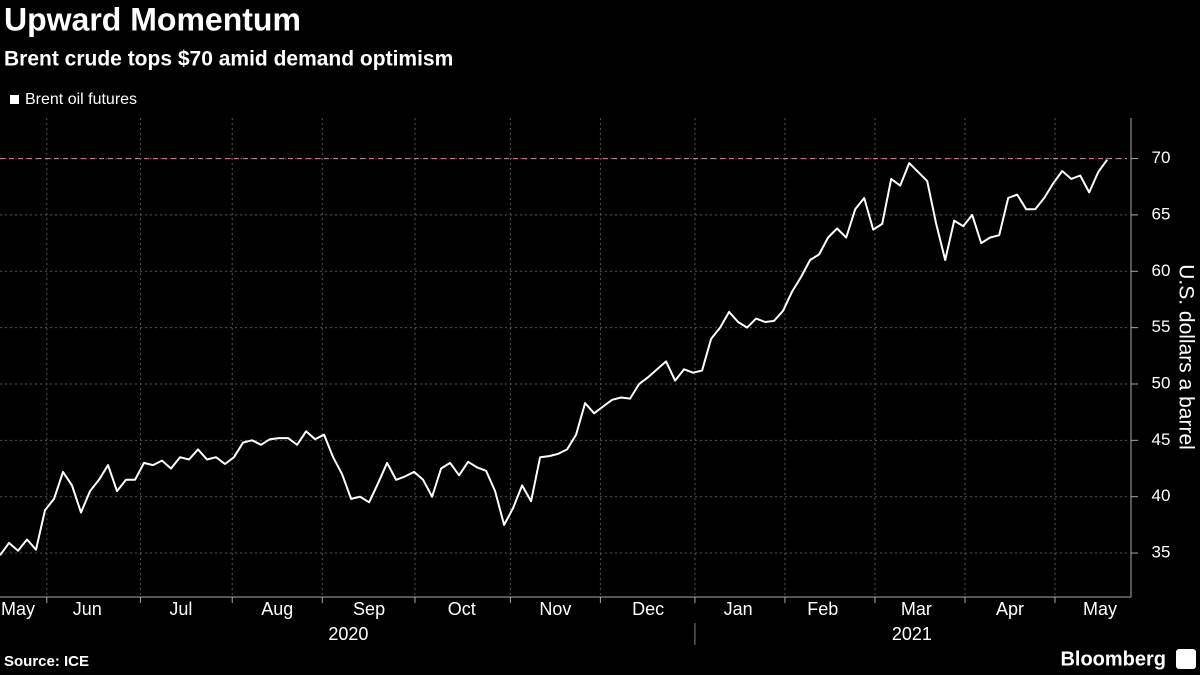 The width and height of the screenshot is (1200, 675). I want to click on chart-title: Upward Momentum, so click(152, 19).